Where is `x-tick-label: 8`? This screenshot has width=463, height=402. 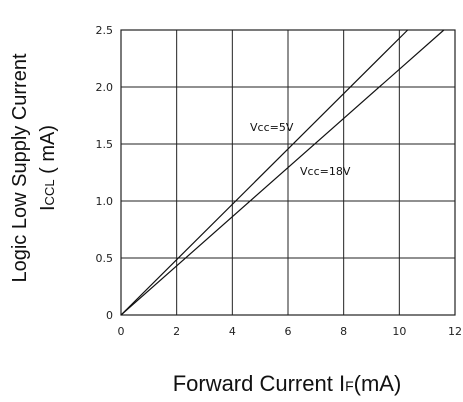 x-tick-label: 8 is located at coordinates (343, 331).